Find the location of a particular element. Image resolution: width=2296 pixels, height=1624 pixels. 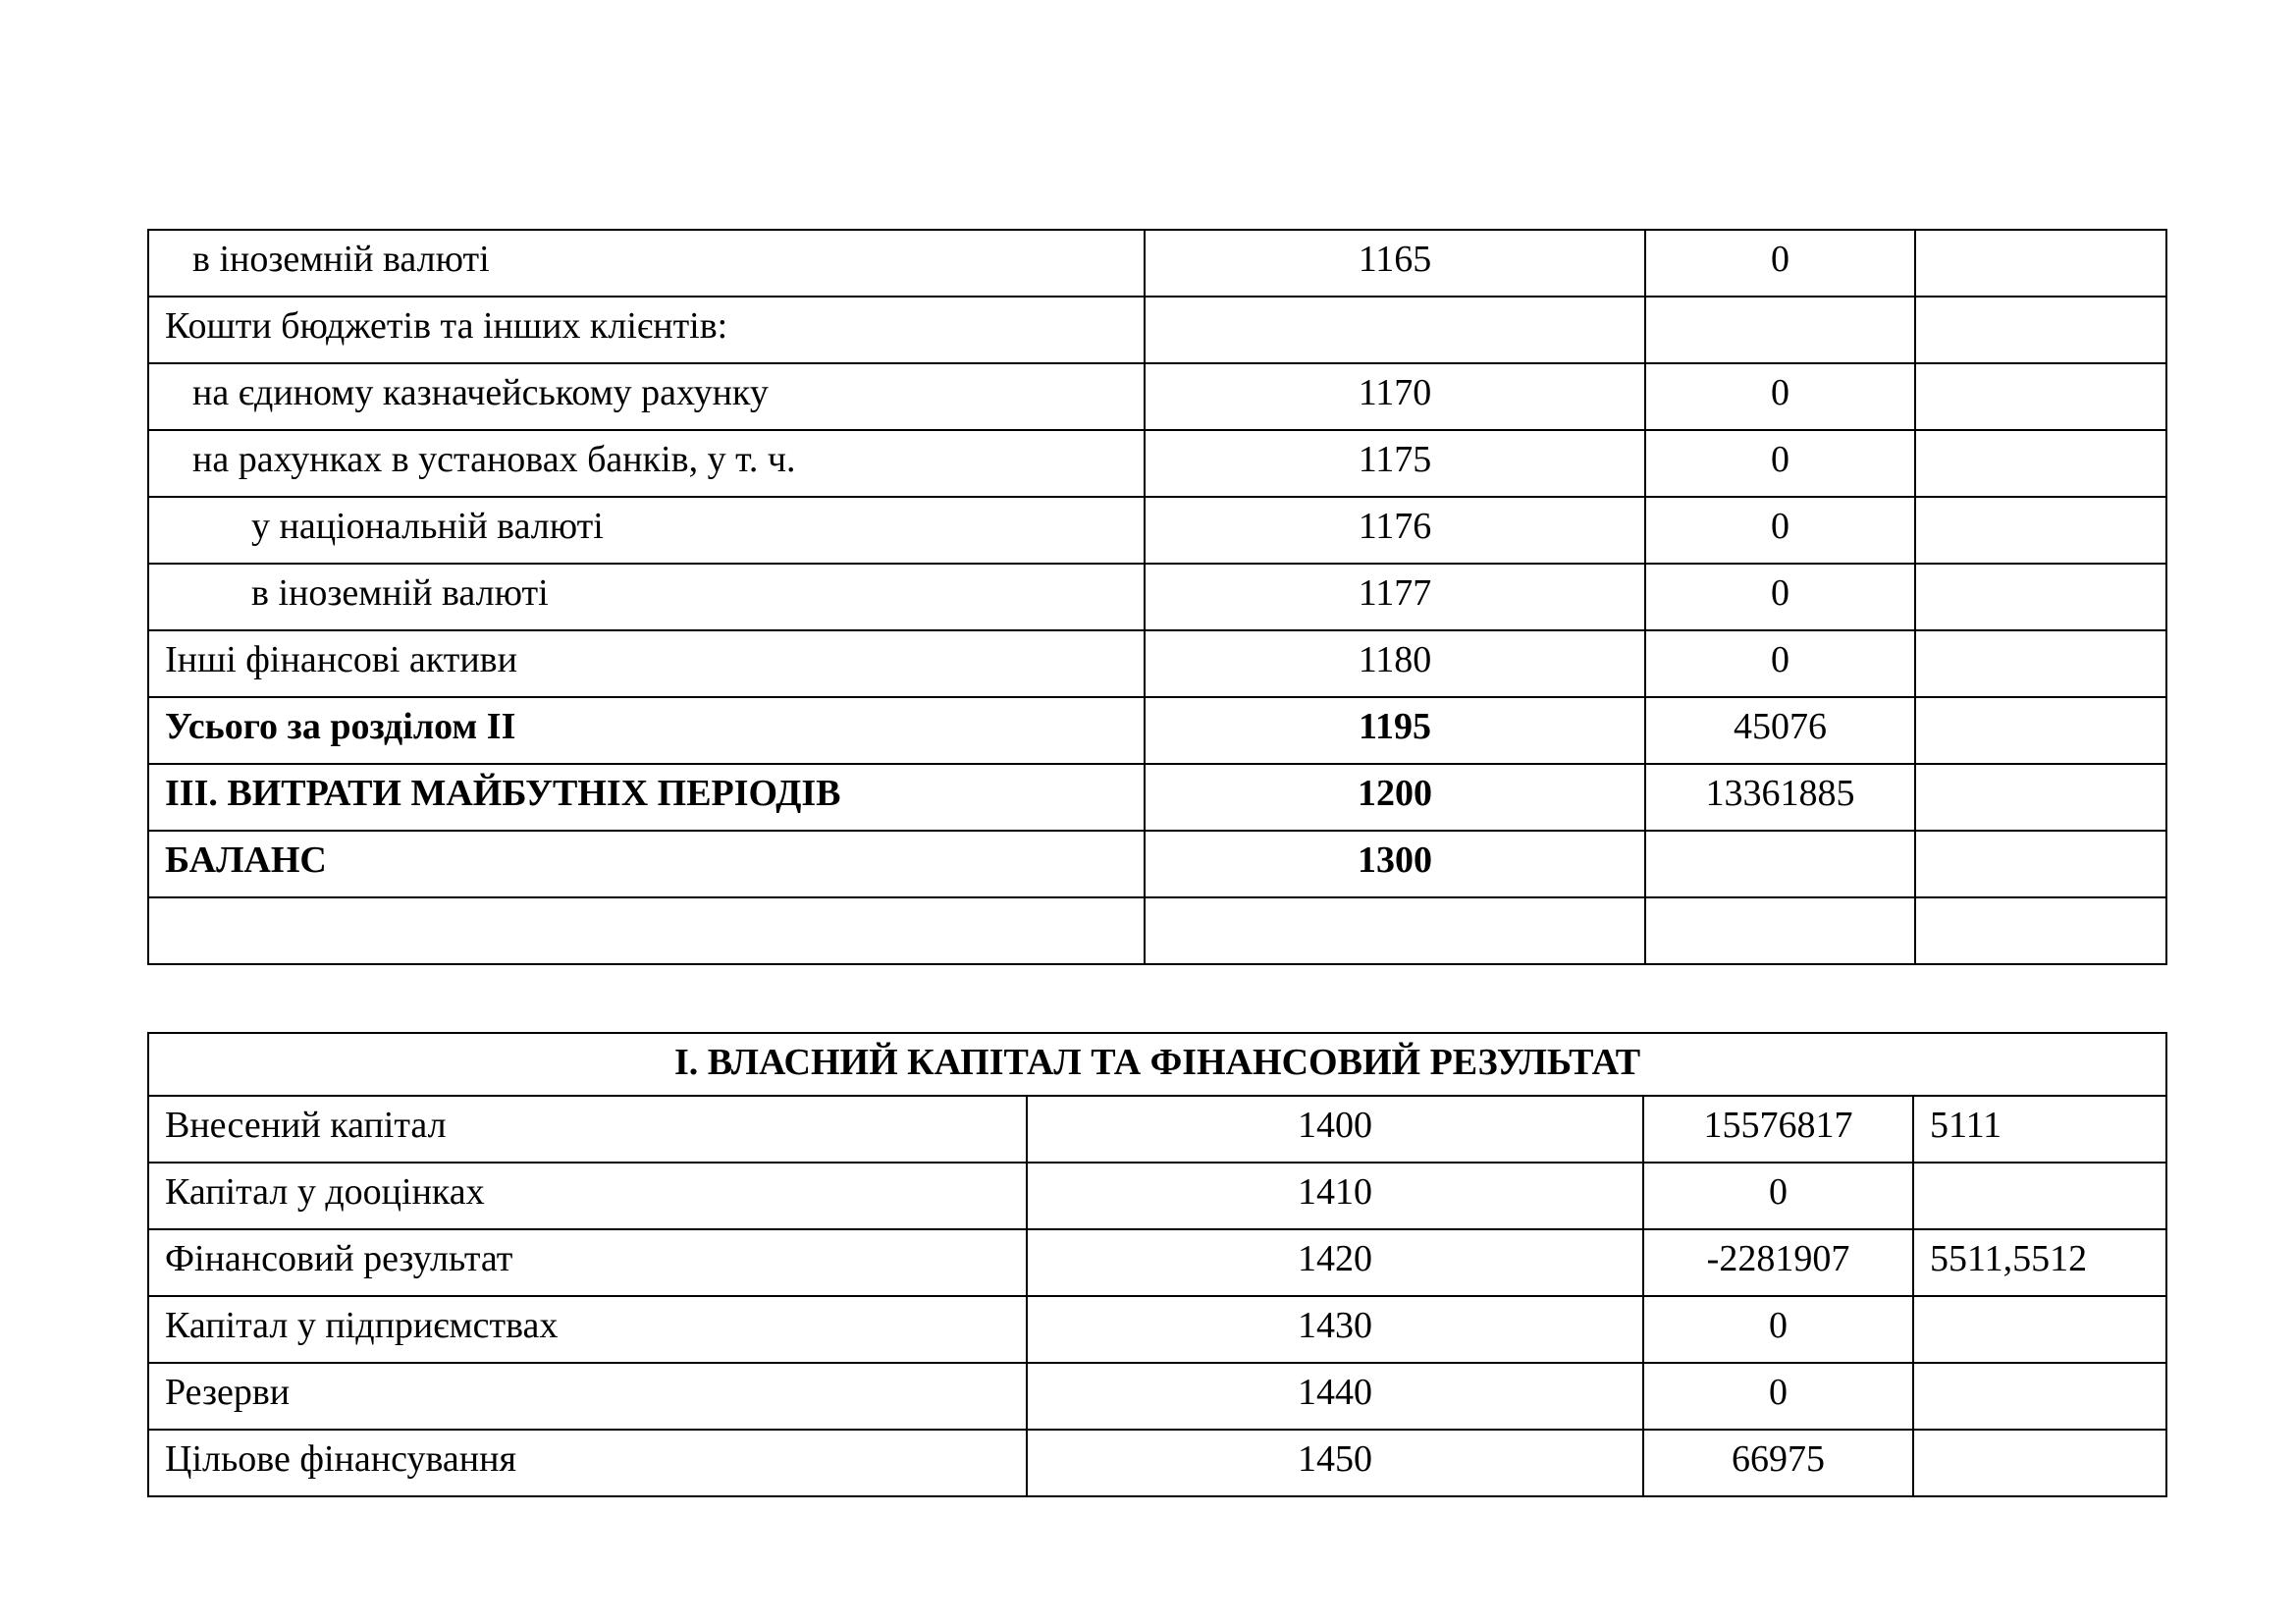

table-row: на єдиному казначейському рахунку 1170 0 is located at coordinates (1157, 396).